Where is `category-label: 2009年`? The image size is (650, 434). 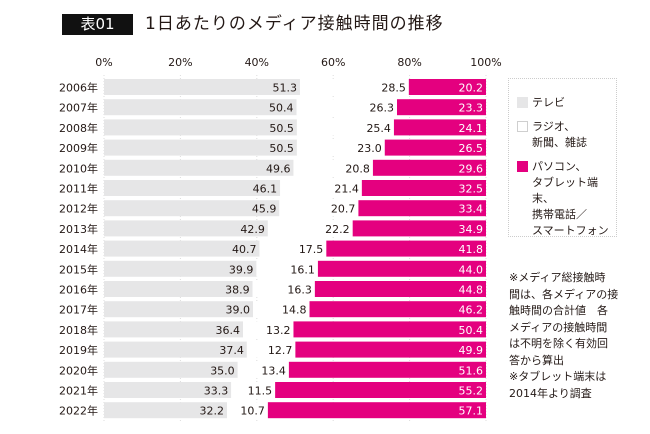
category-label: 2009年 is located at coordinates (78, 148).